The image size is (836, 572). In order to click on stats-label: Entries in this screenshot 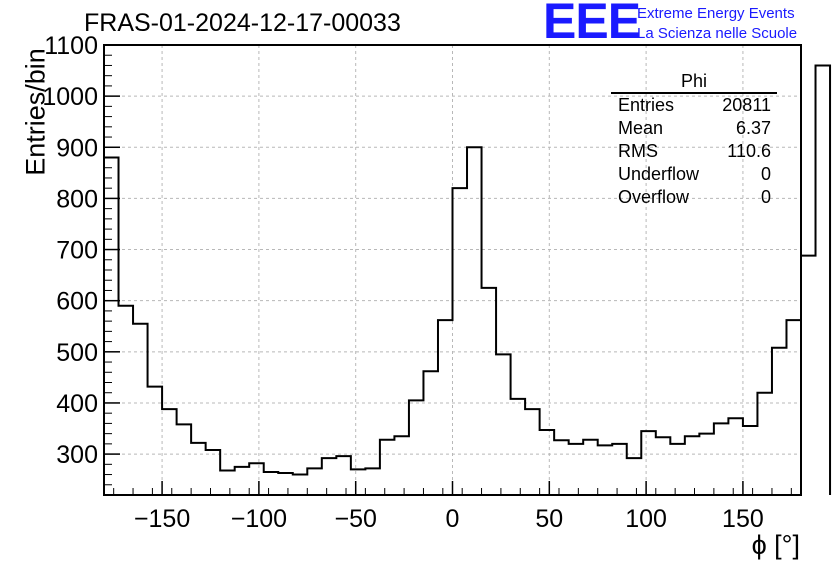, I will do `click(646, 105)`.